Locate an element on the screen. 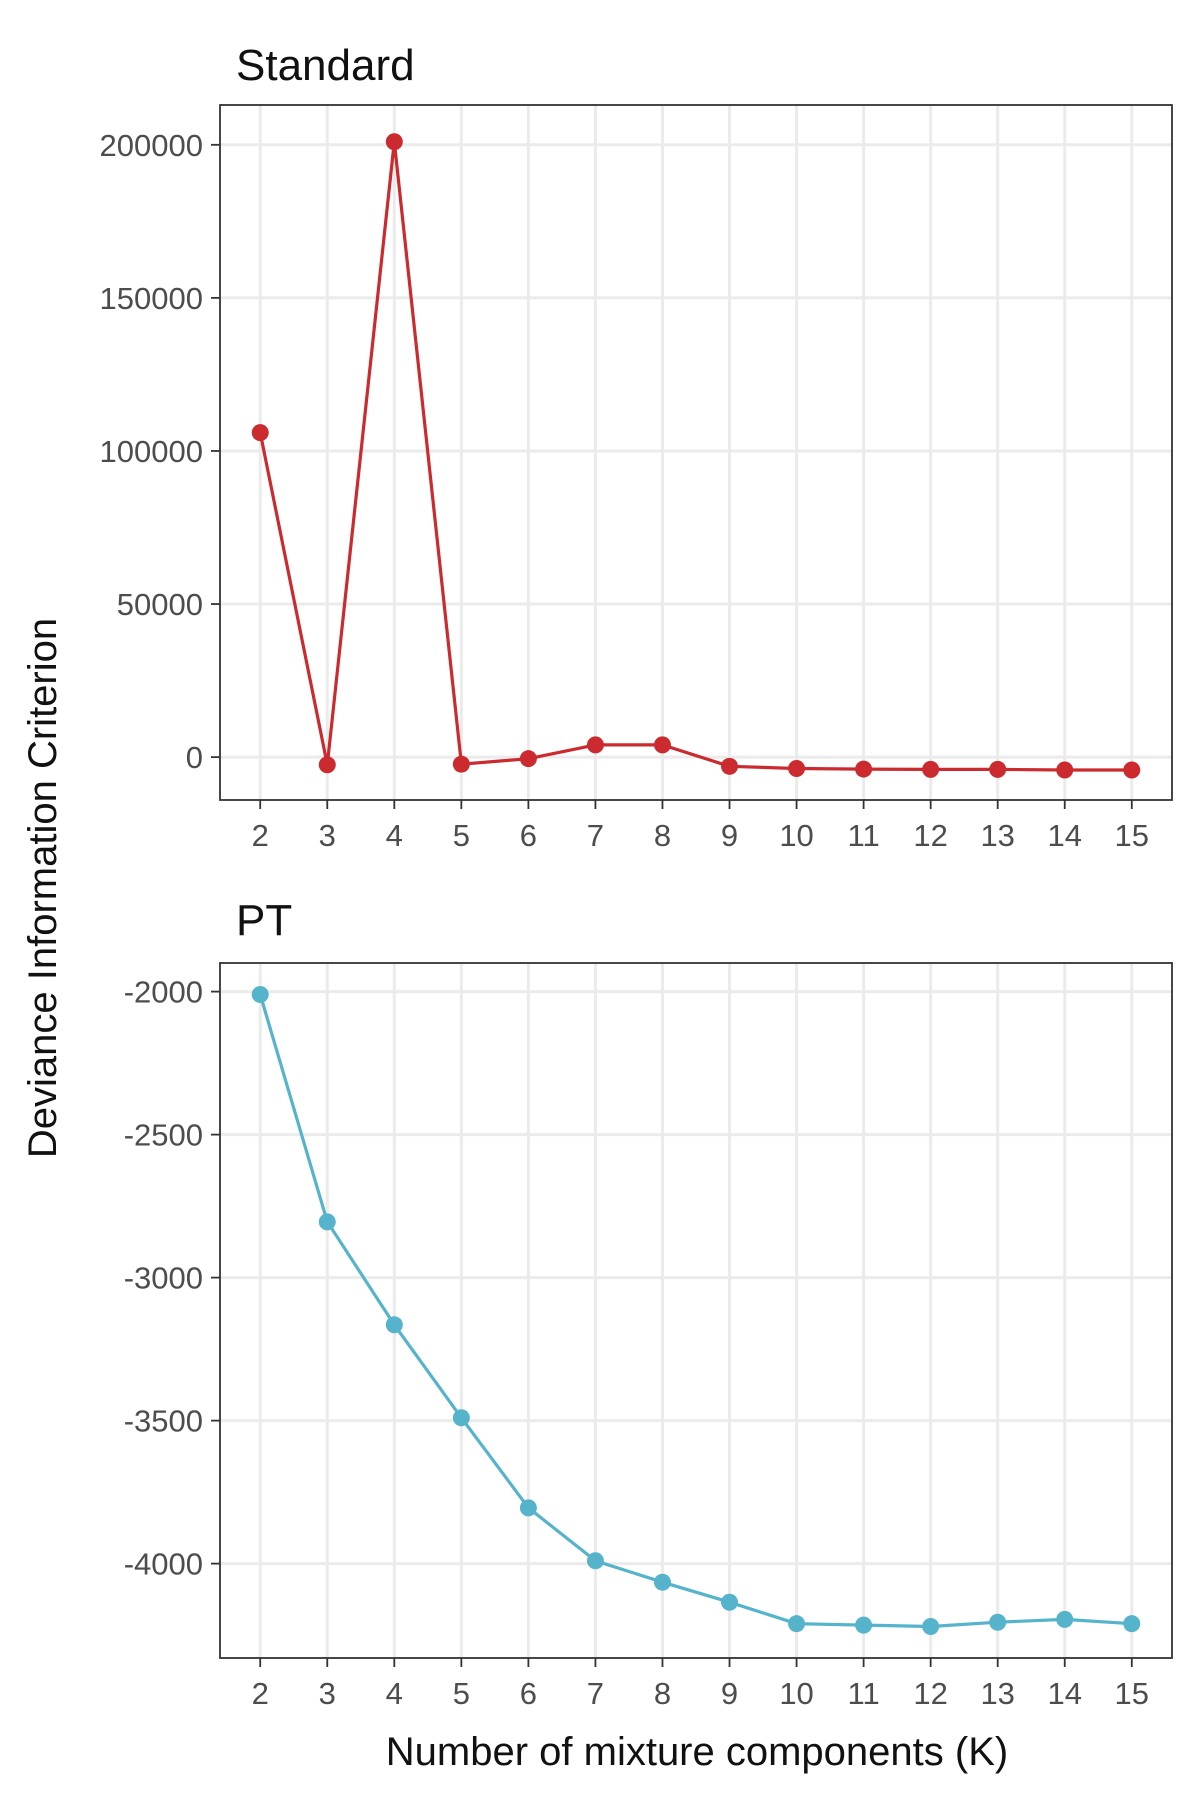 The width and height of the screenshot is (1200, 1800). pt-x-tick-label: 6 is located at coordinates (528, 1693).